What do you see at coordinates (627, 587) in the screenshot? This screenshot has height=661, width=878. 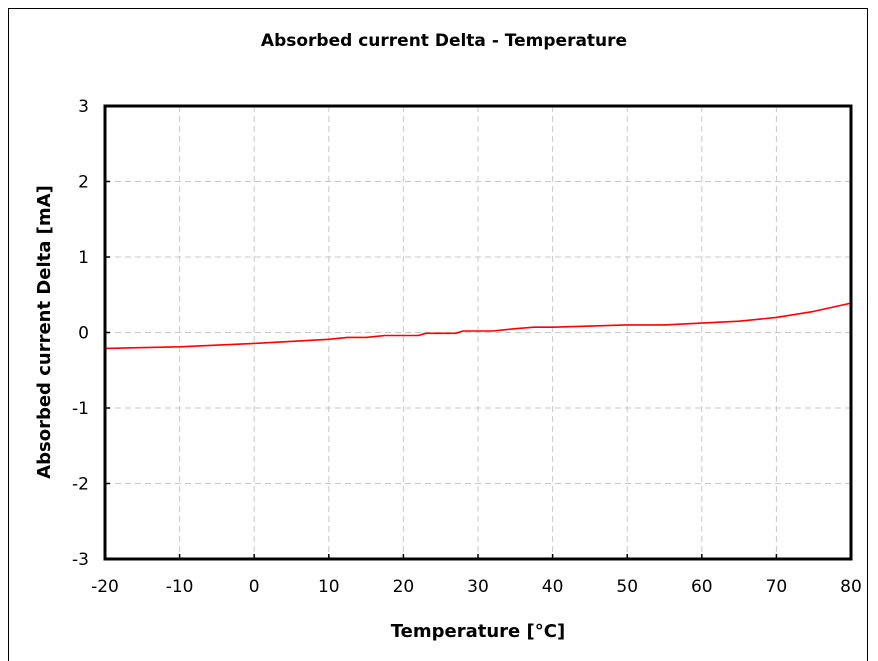 I see `x-tick-label: 50` at bounding box center [627, 587].